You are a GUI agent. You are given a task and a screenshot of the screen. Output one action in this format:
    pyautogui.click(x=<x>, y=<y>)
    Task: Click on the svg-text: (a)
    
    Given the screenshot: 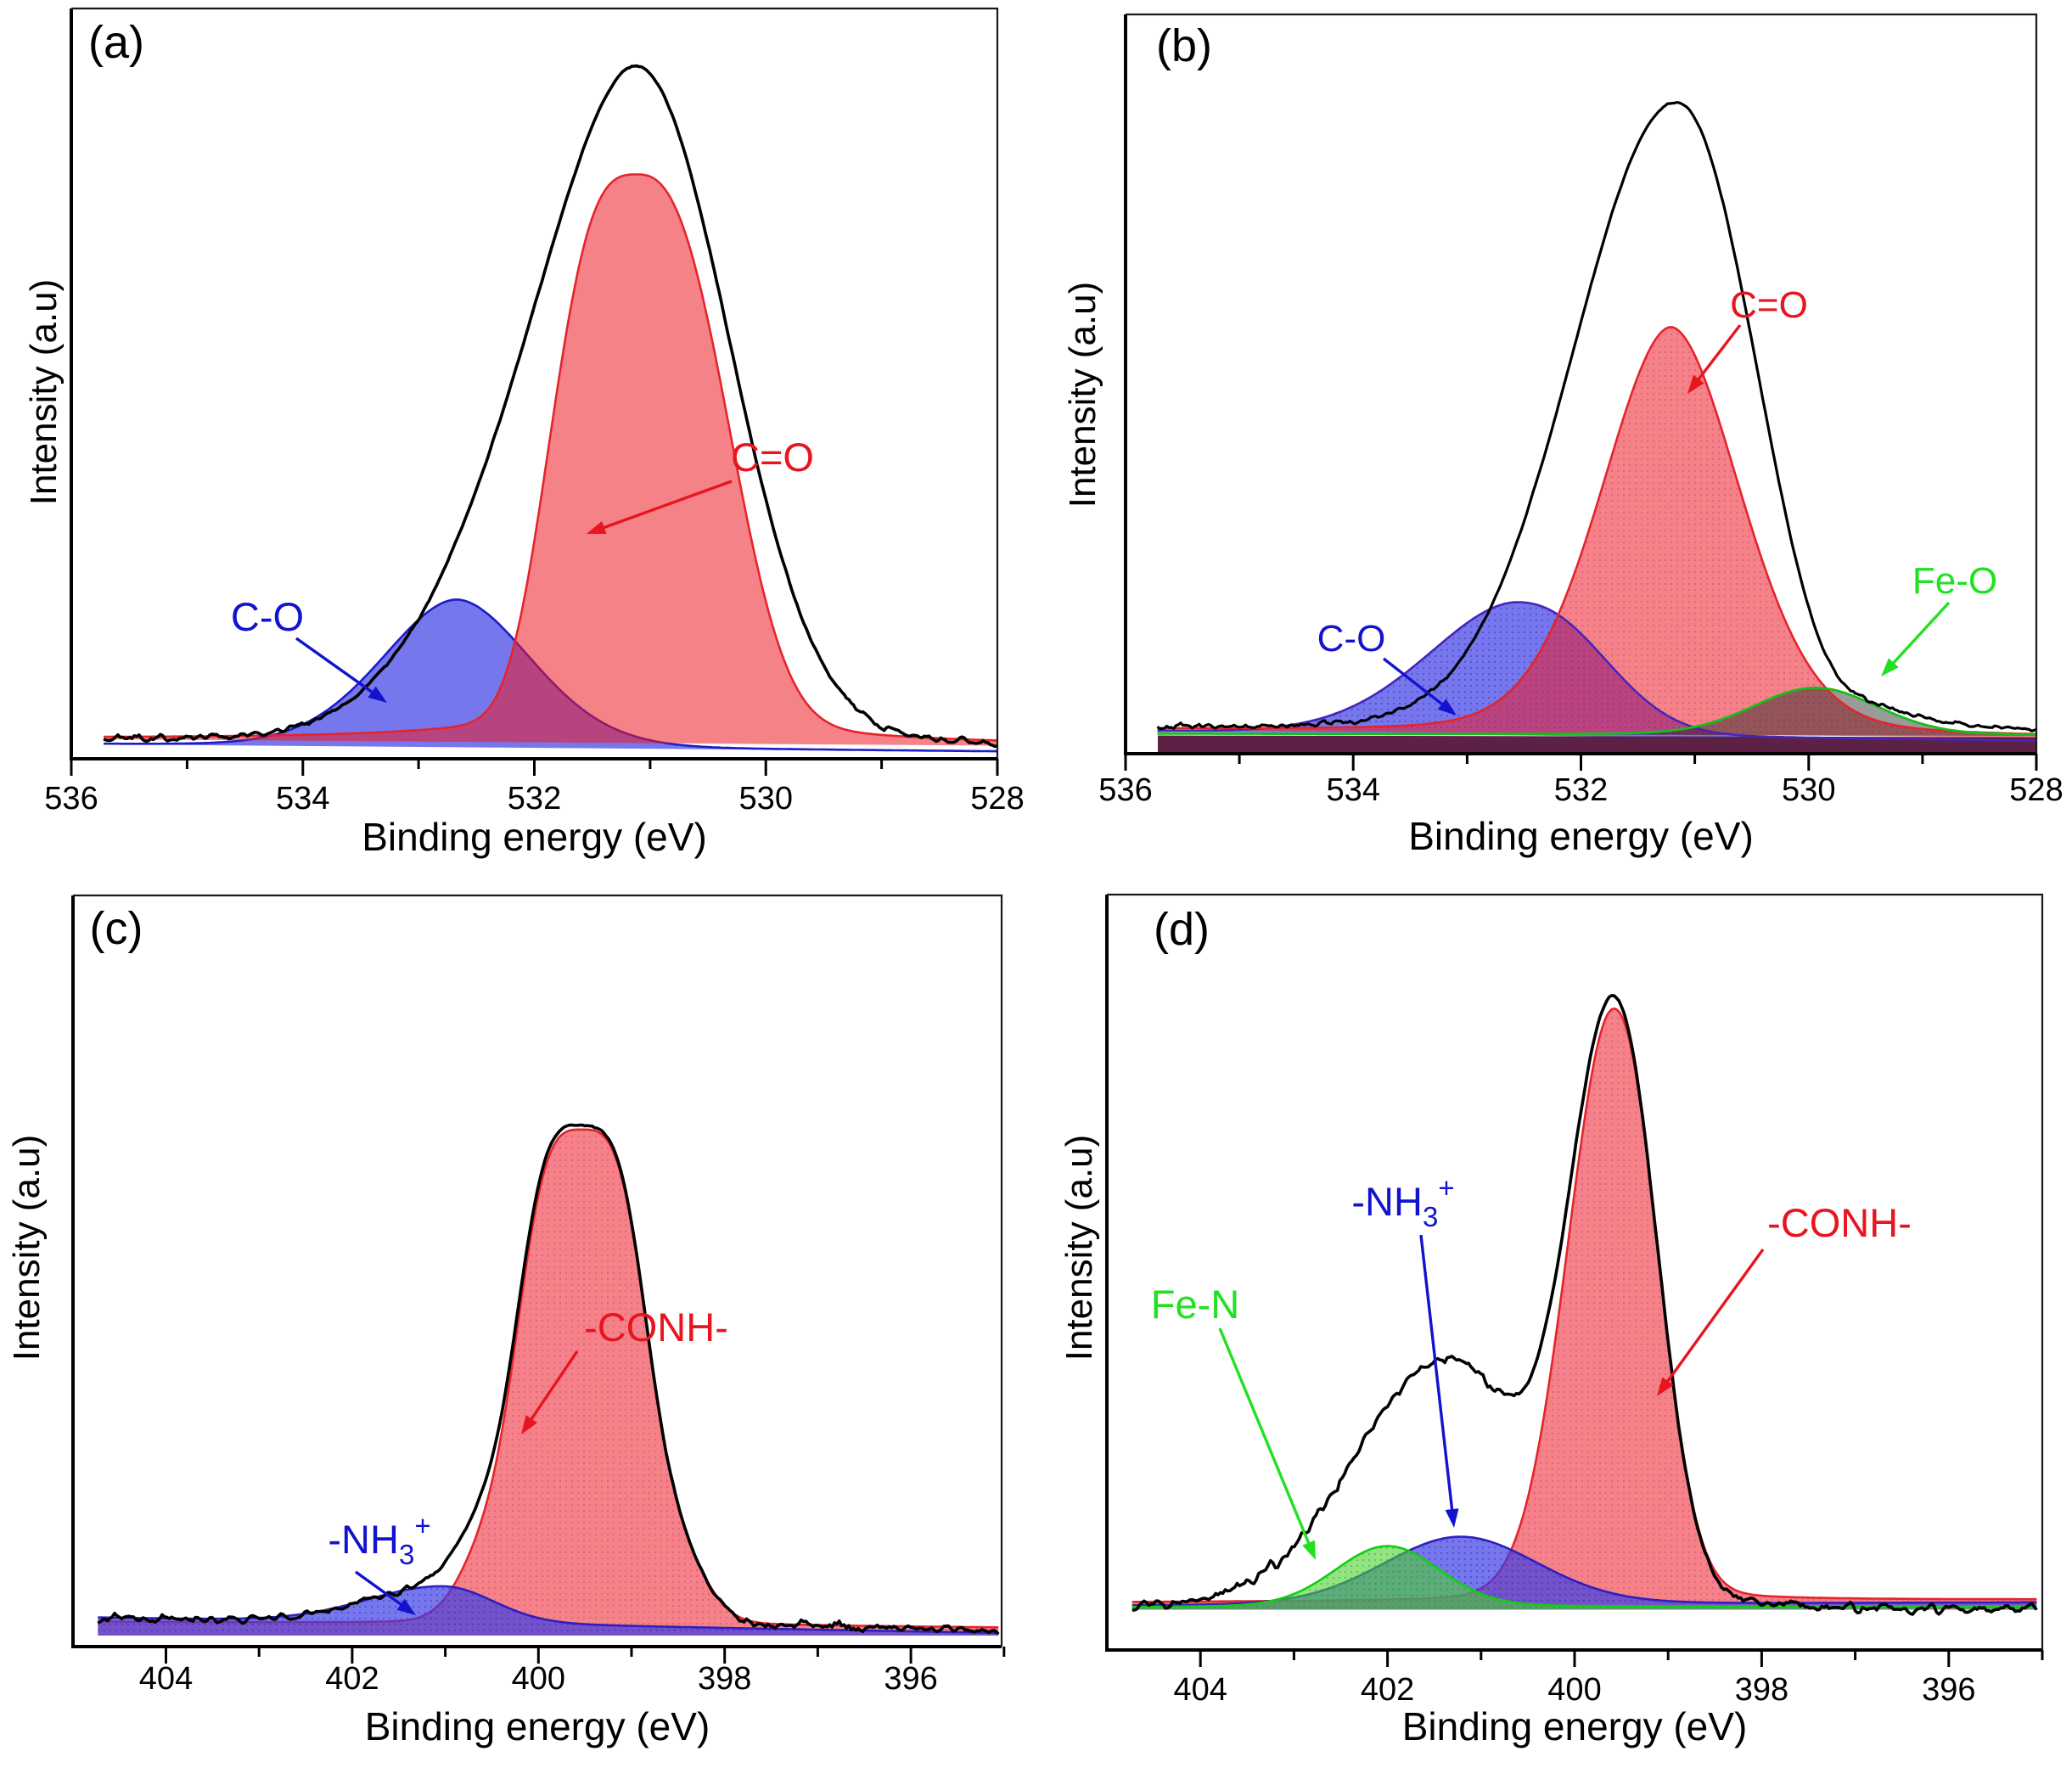 What is the action you would take?
    pyautogui.click(x=116, y=42)
    